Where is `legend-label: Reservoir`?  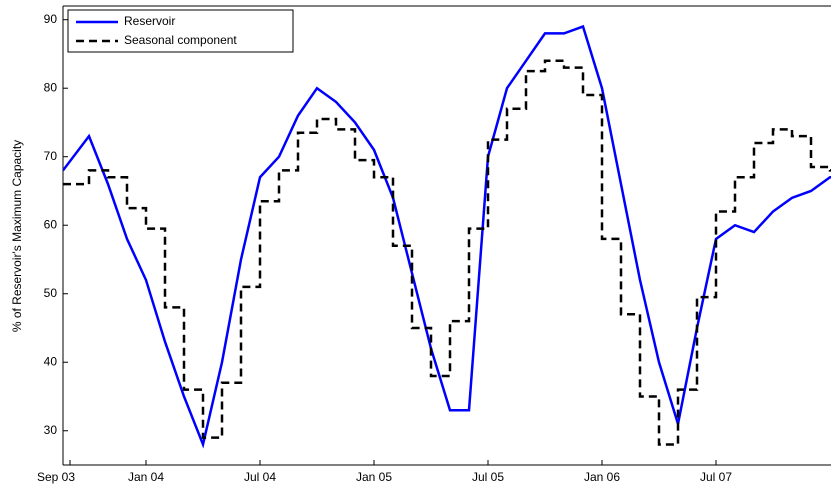
legend-label: Reservoir is located at coordinates (149, 21).